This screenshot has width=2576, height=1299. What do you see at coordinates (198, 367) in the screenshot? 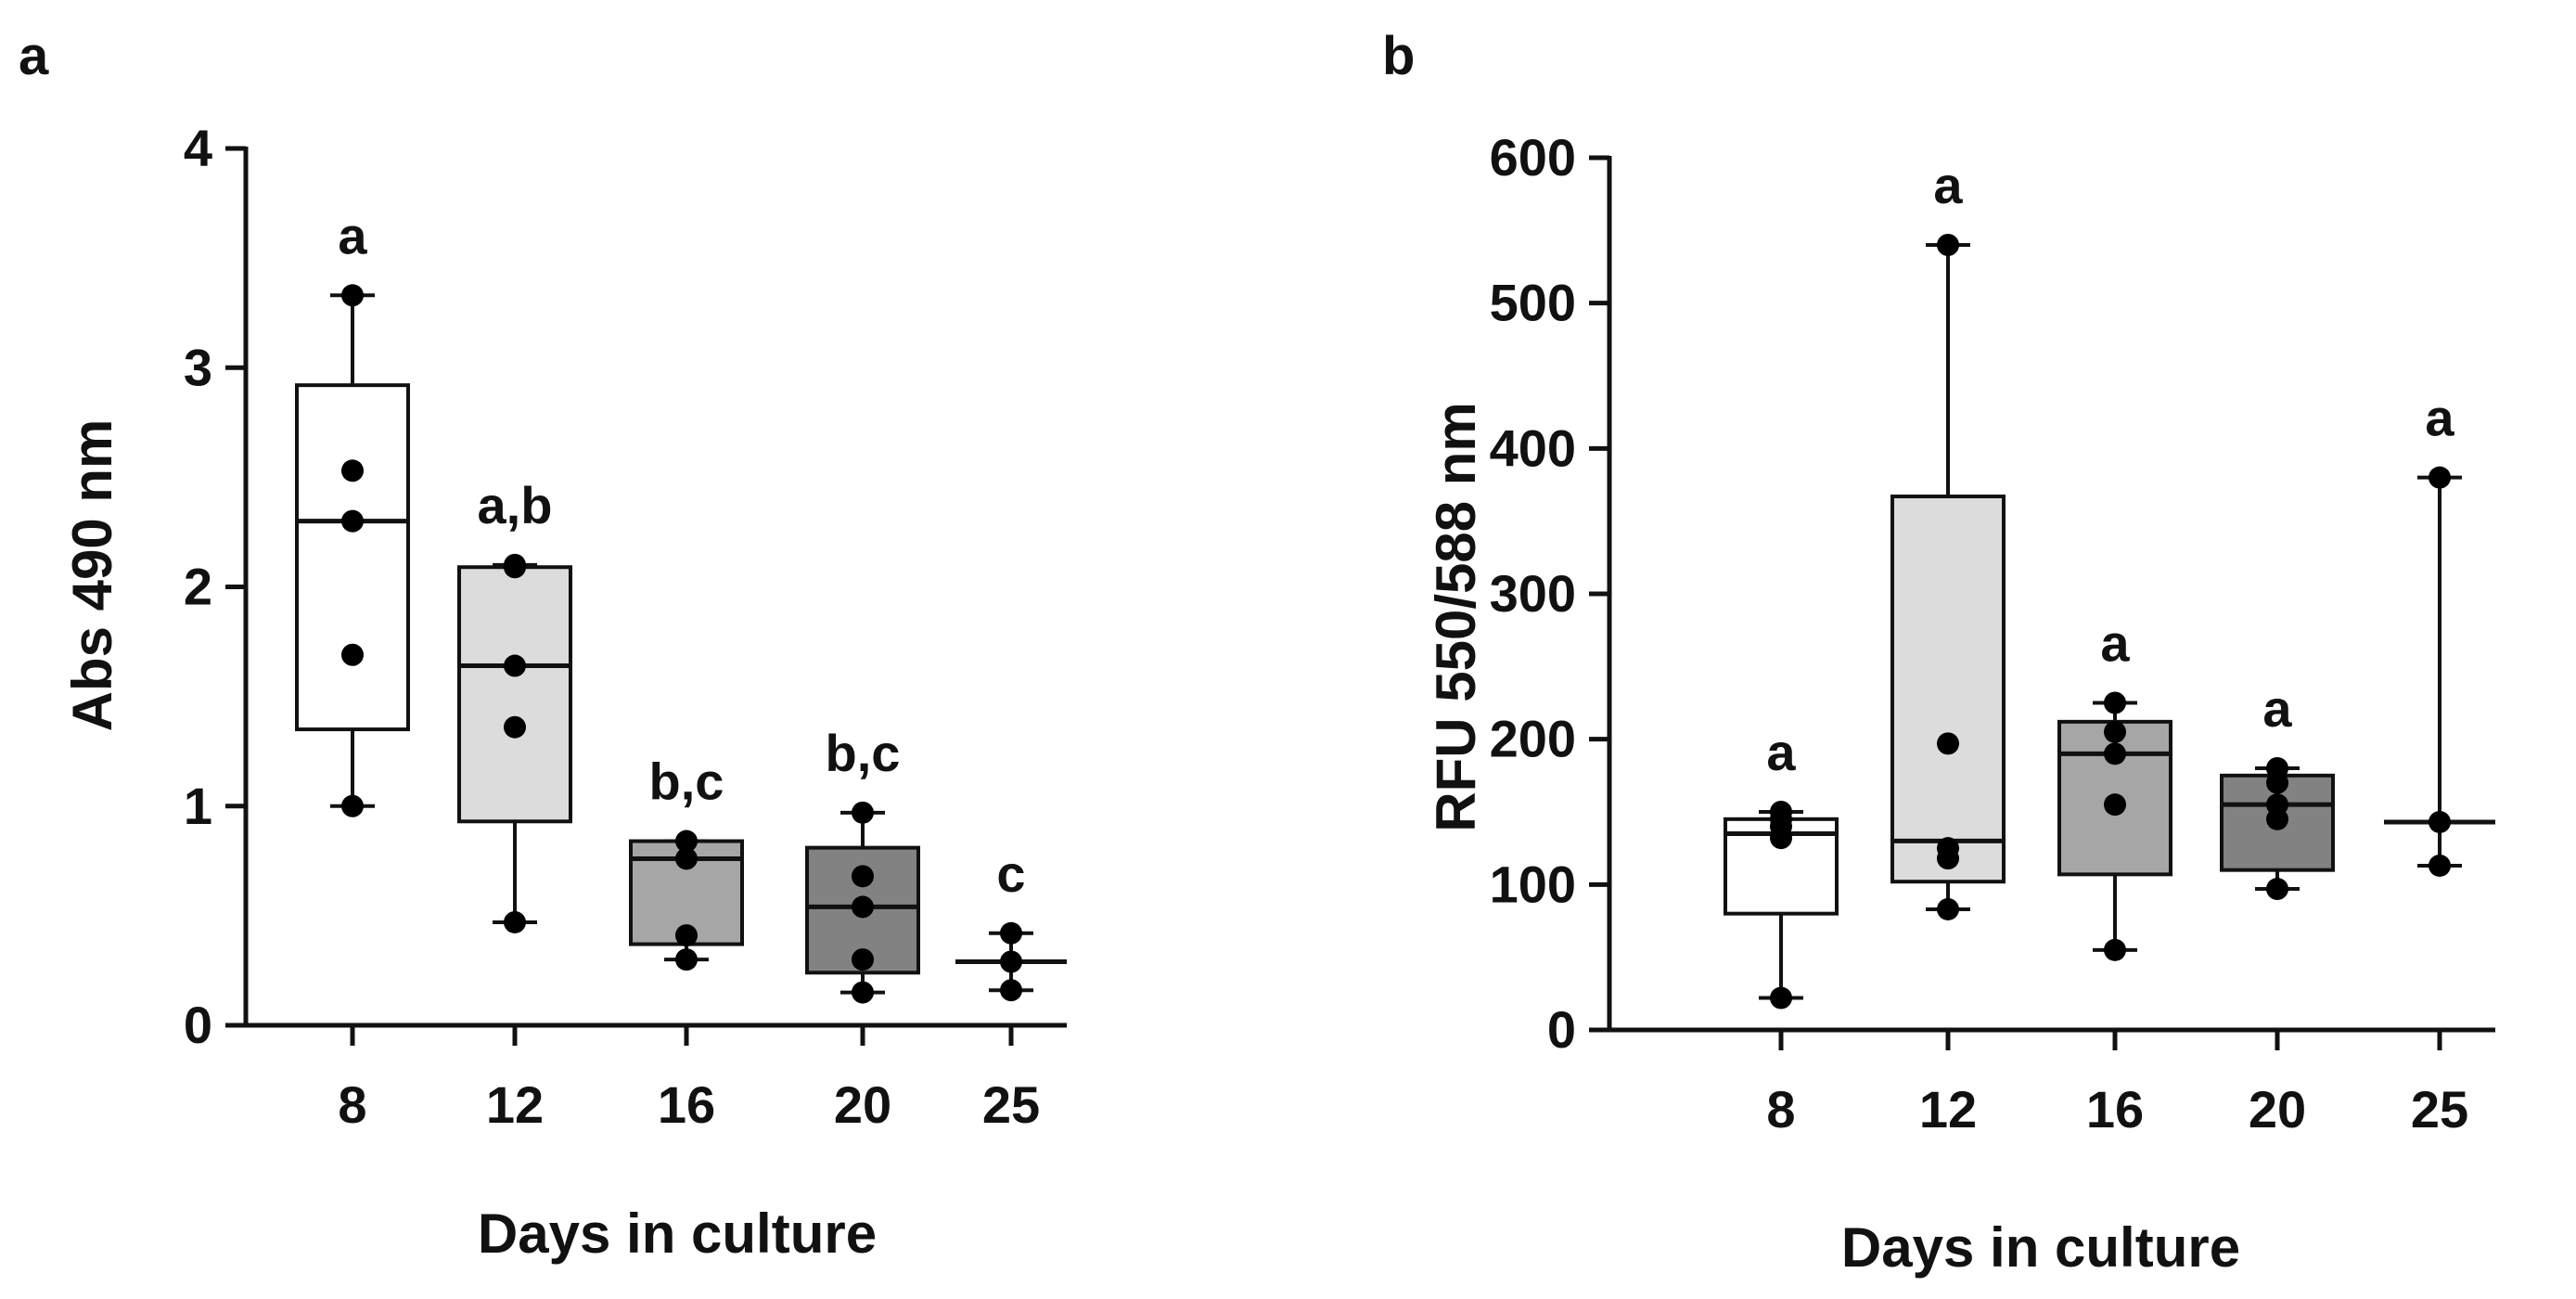
I see `panel-a-y-tick-label: 3` at bounding box center [198, 367].